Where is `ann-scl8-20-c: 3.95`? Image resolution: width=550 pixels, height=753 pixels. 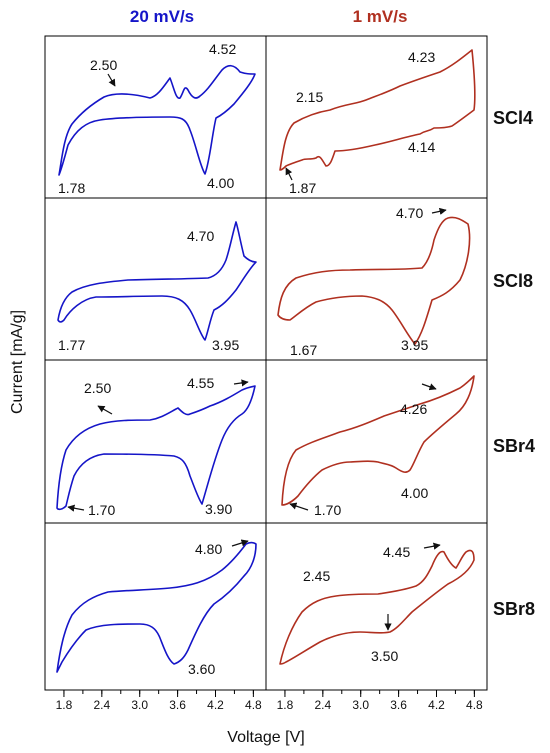 ann-scl8-20-c: 3.95 is located at coordinates (225, 345).